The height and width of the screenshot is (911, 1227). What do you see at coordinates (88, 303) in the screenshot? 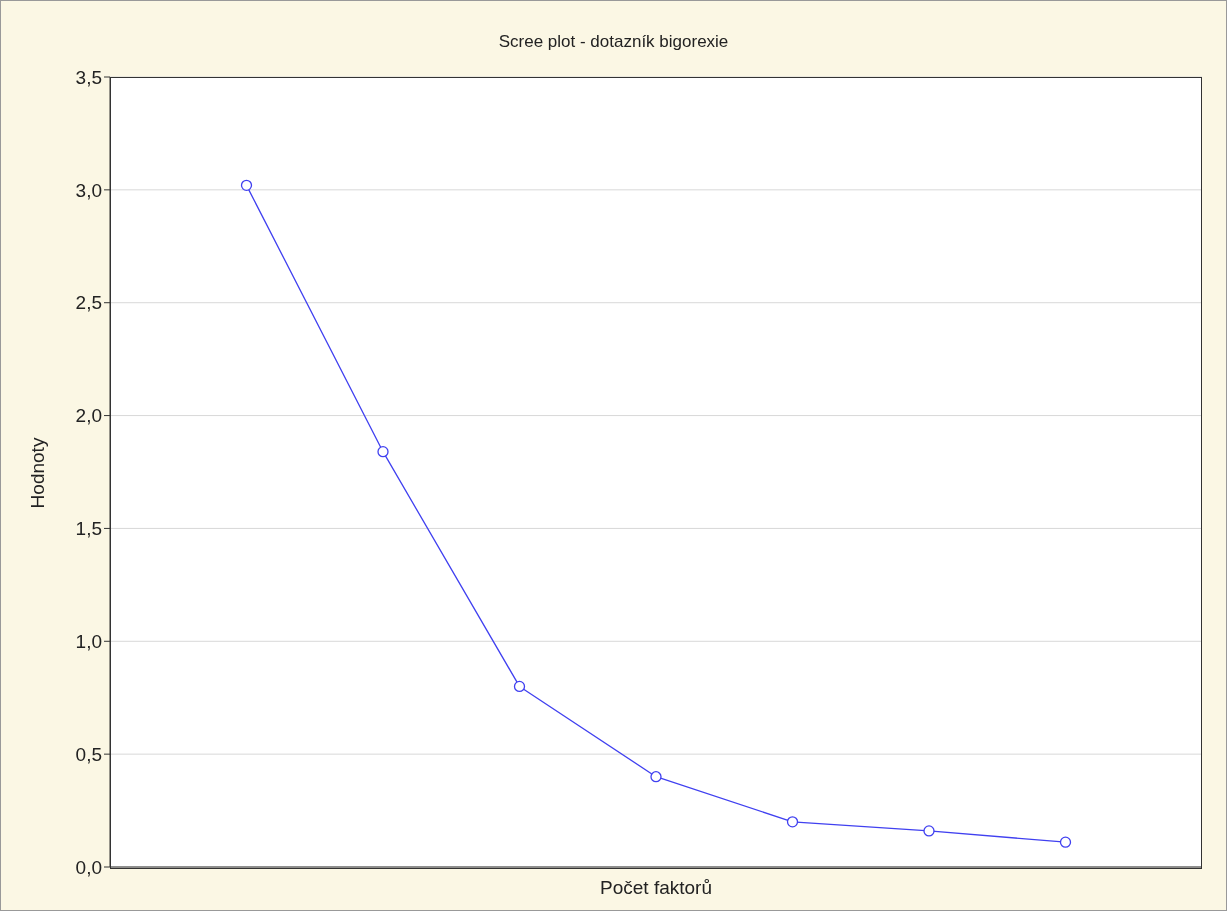
I see `y-tick-label: 2,5` at bounding box center [88, 303].